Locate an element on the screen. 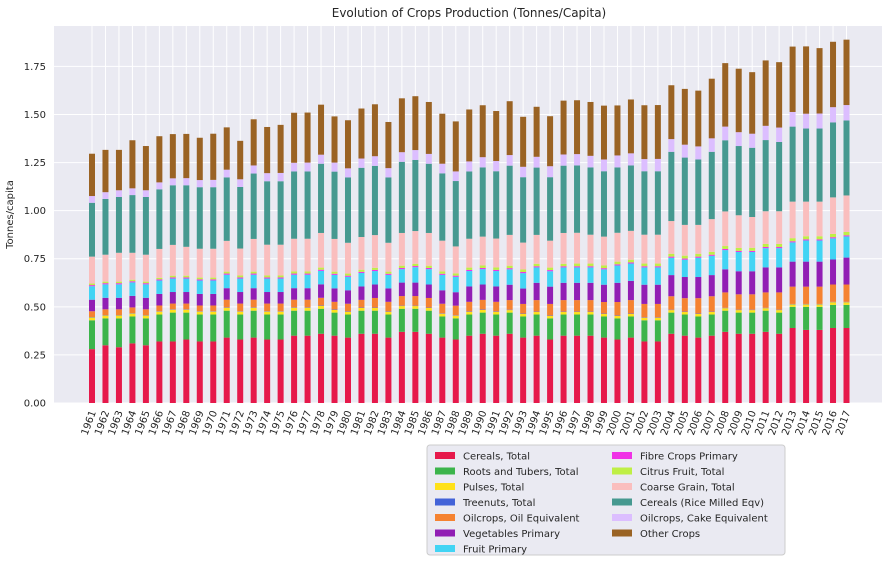  legend-entry: Citrus Fruit, Total is located at coordinates (682, 472).